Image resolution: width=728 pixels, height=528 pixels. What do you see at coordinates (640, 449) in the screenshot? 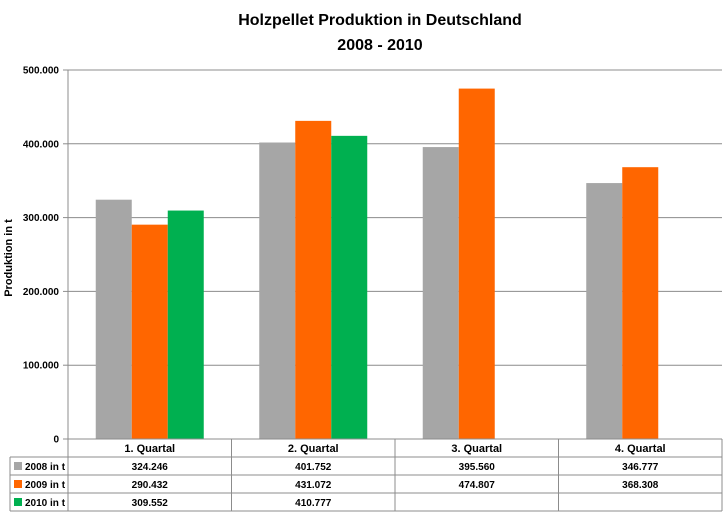
I see `category-label: 4. Quartal` at bounding box center [640, 449].